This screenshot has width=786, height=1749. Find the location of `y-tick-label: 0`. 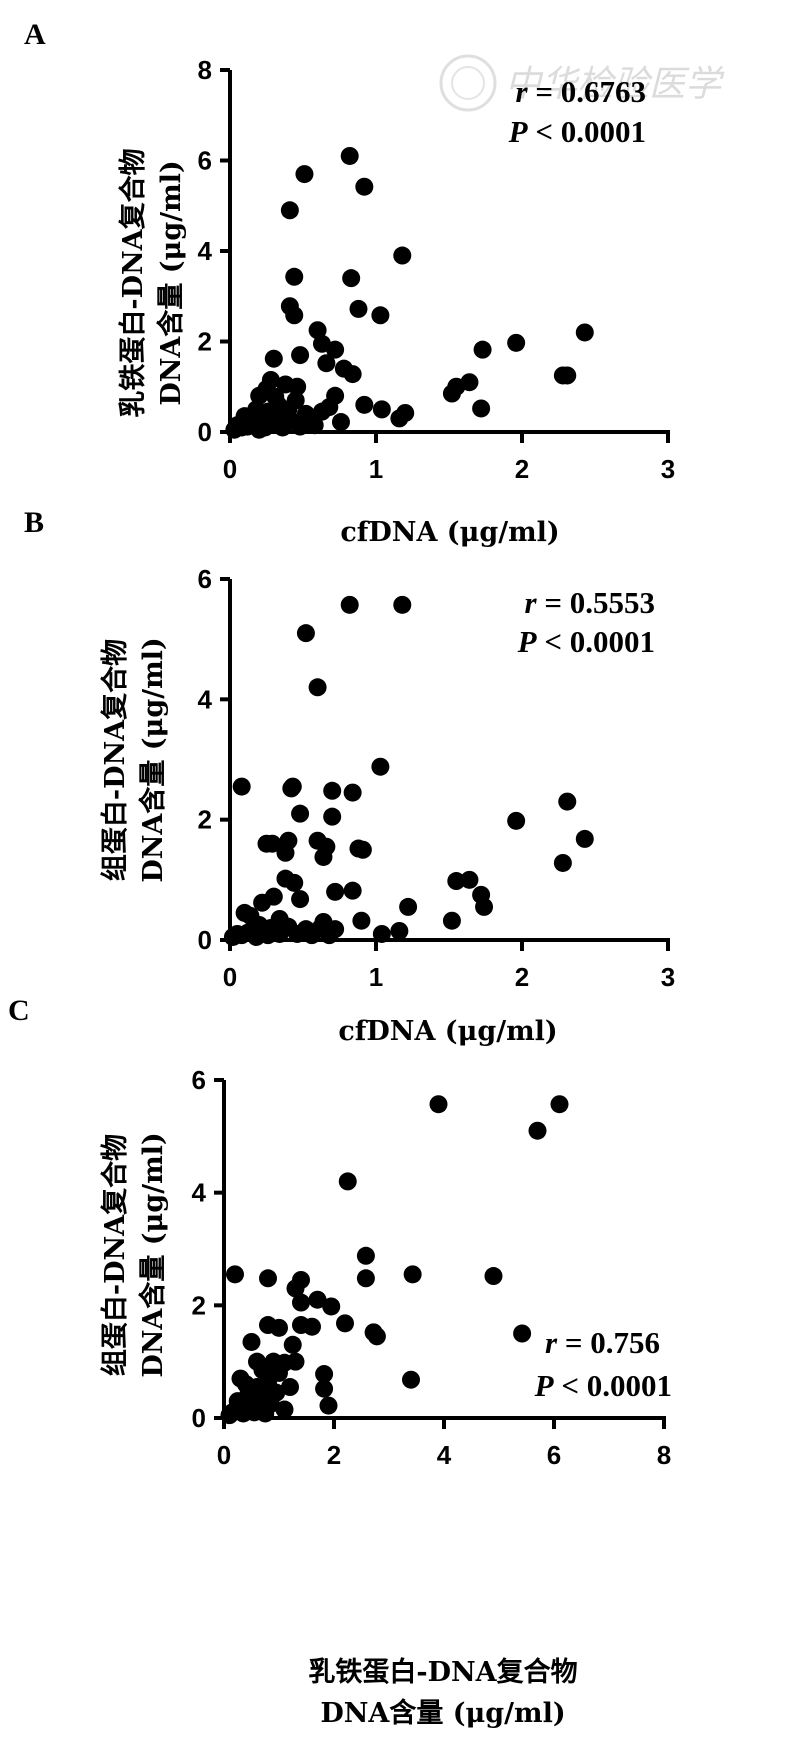

y-tick-label: 0 is located at coordinates (205, 432).